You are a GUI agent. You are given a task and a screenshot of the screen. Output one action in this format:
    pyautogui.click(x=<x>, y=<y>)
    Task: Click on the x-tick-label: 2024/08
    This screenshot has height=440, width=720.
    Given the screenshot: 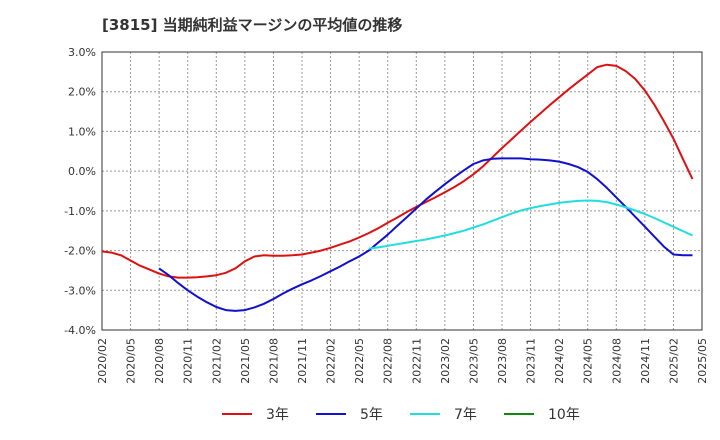 What is the action you would take?
    pyautogui.click(x=616, y=361)
    